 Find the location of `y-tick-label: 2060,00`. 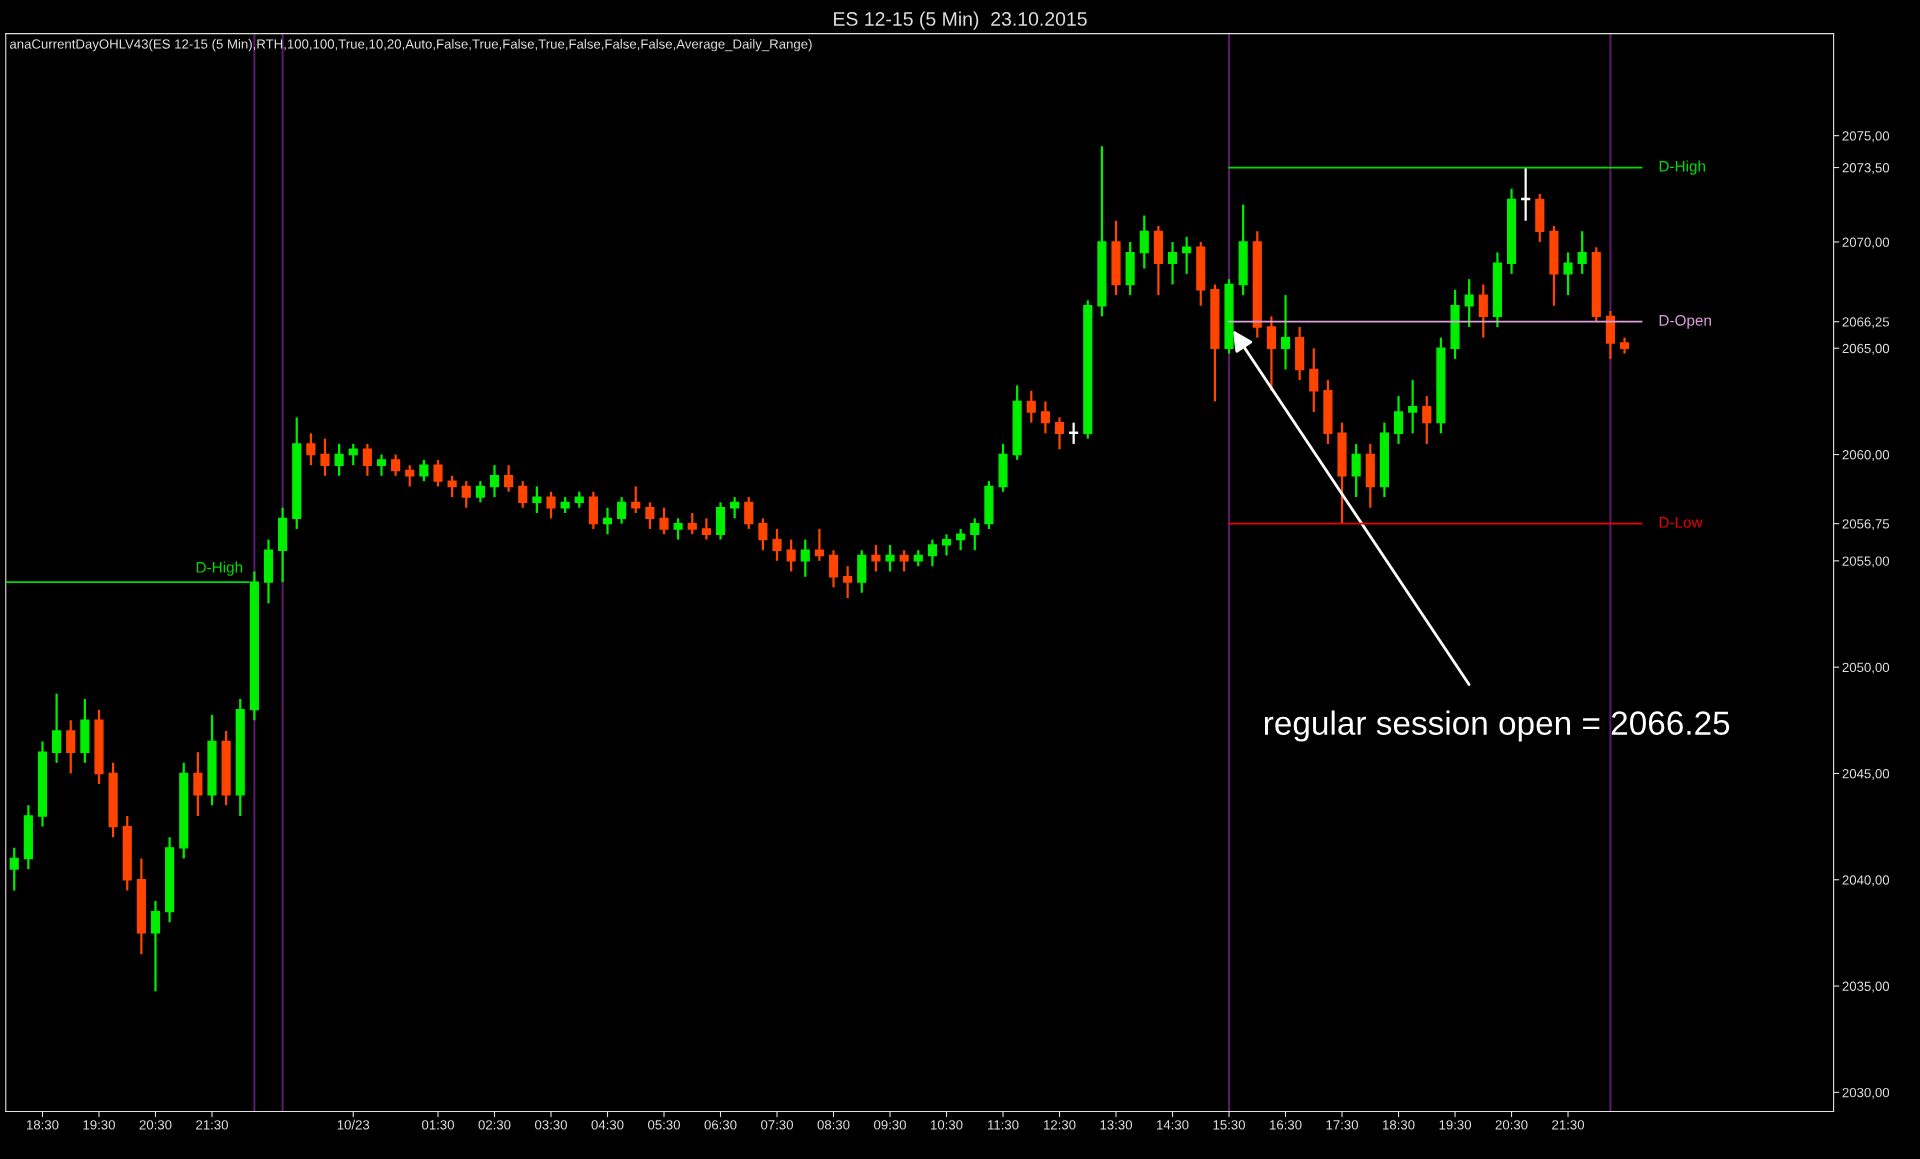

y-tick-label: 2060,00 is located at coordinates (1866, 456).